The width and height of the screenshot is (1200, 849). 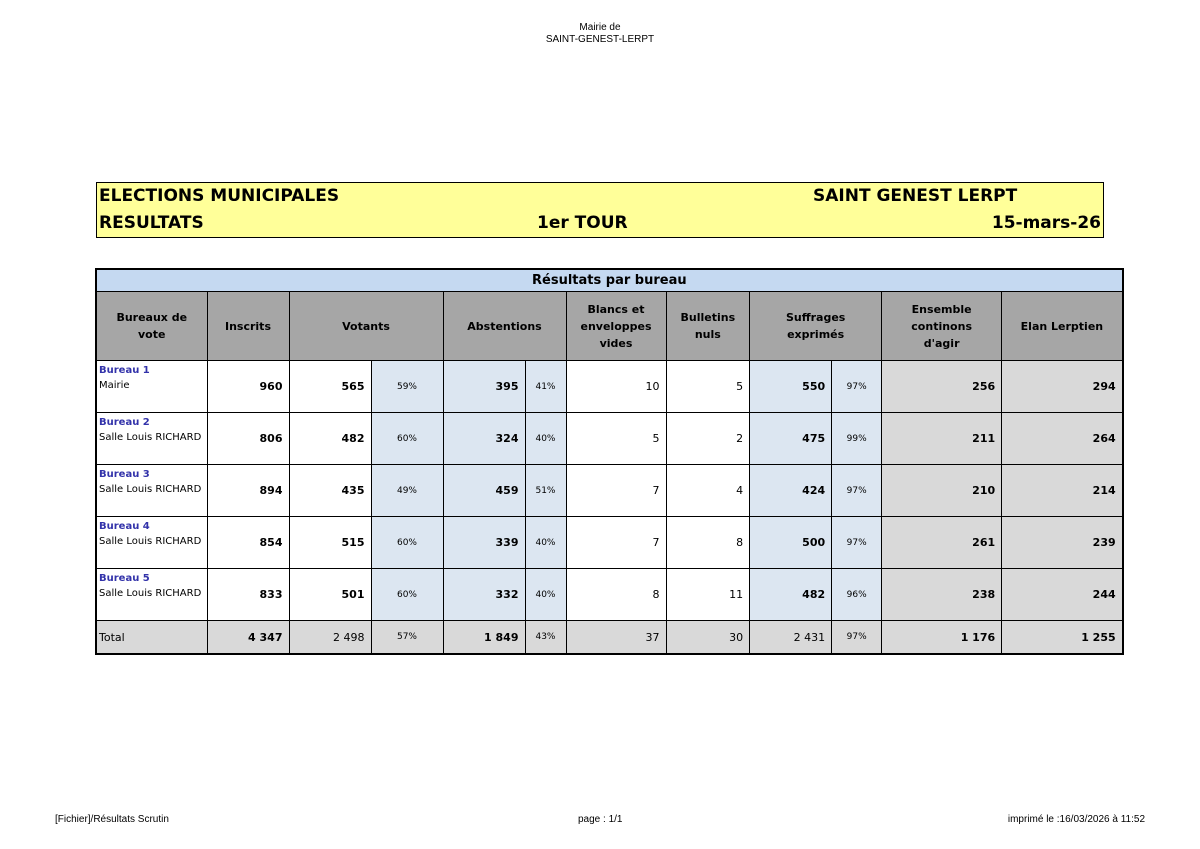 What do you see at coordinates (504, 326) in the screenshot?
I see `column-header: Abstentions` at bounding box center [504, 326].